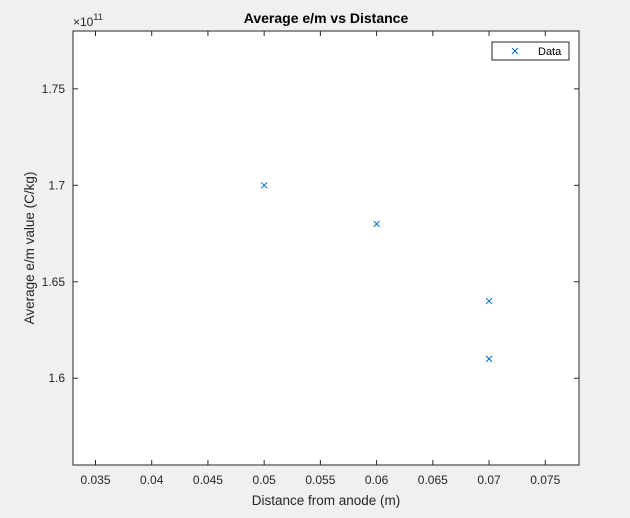 Image resolution: width=630 pixels, height=518 pixels. What do you see at coordinates (320, 480) in the screenshot?
I see `x-tick-label: 0.055` at bounding box center [320, 480].